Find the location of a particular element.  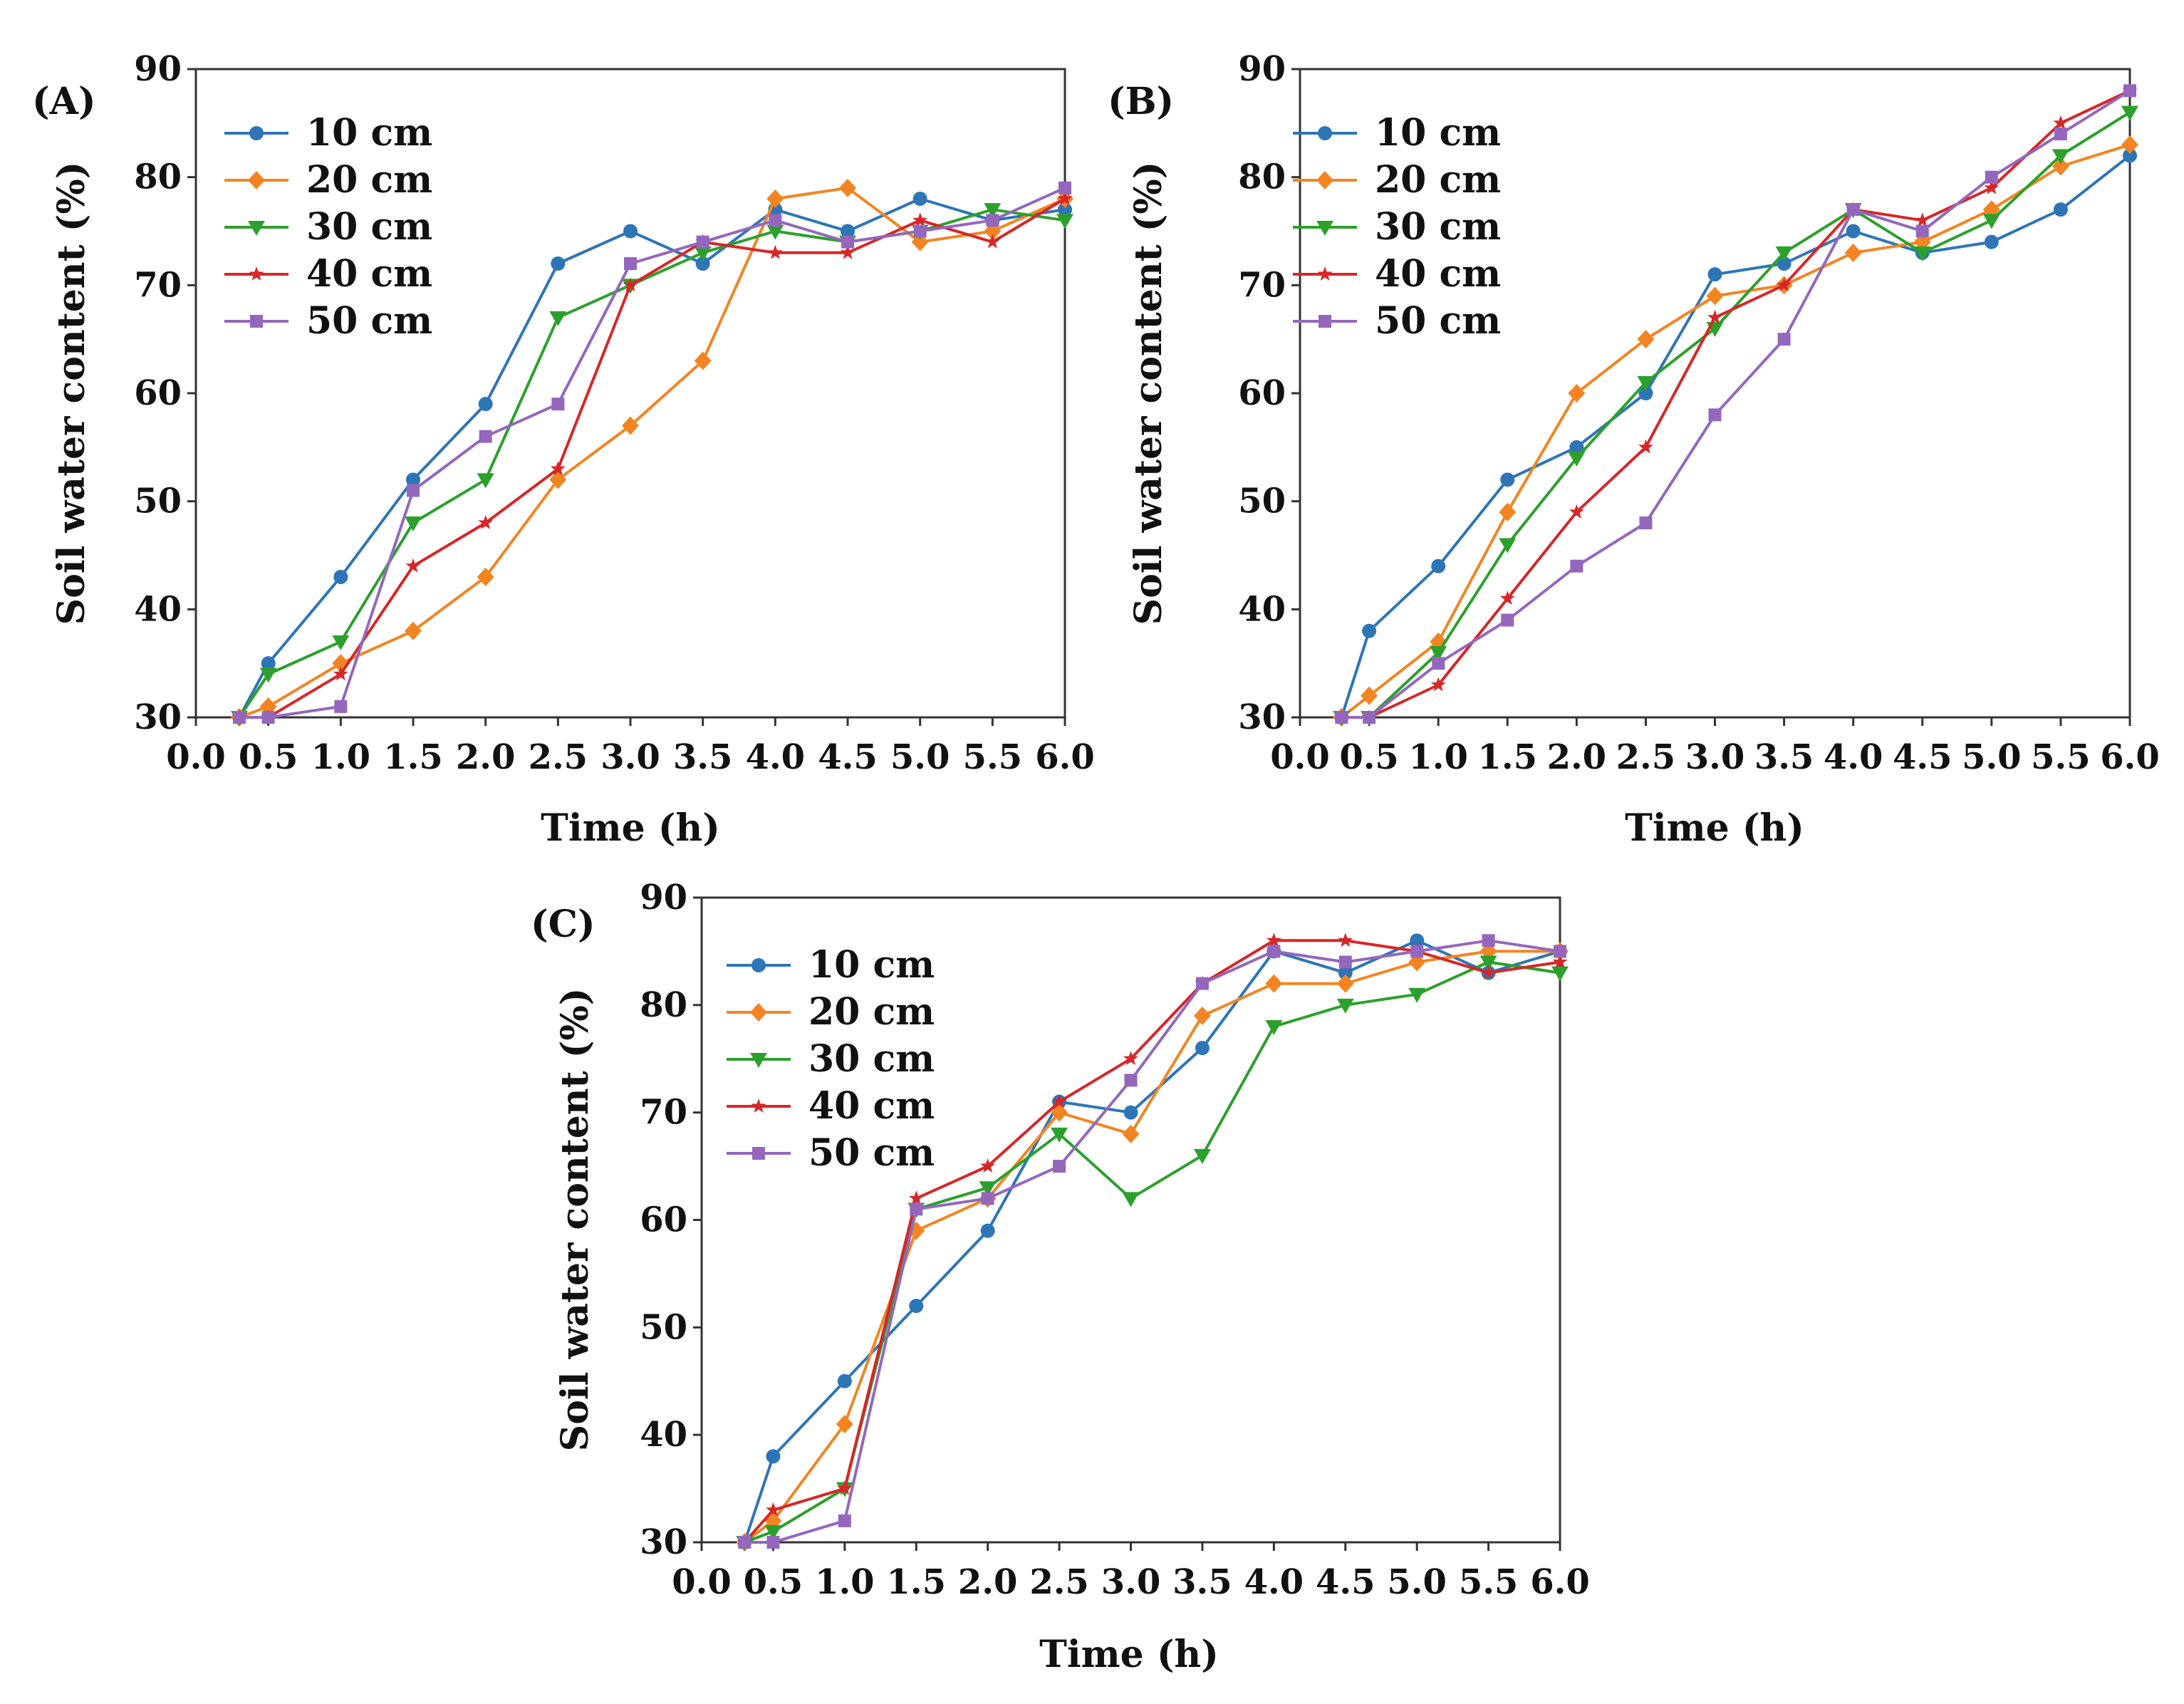

x-tick-label: 5.5 is located at coordinates (1489, 1582).